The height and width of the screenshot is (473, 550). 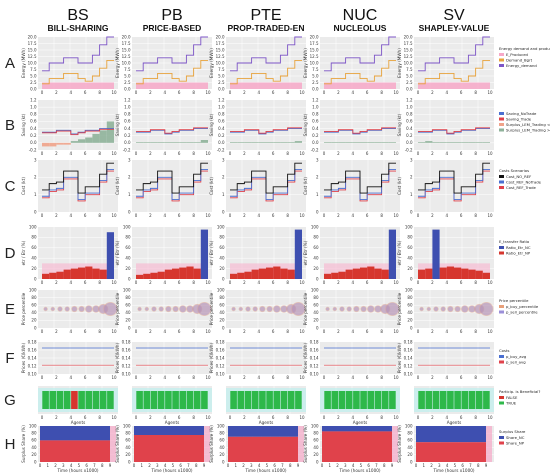 What do you see at coordinates (516, 362) in the screenshot?
I see `legend-label: p_sell_avg` at bounding box center [516, 362].